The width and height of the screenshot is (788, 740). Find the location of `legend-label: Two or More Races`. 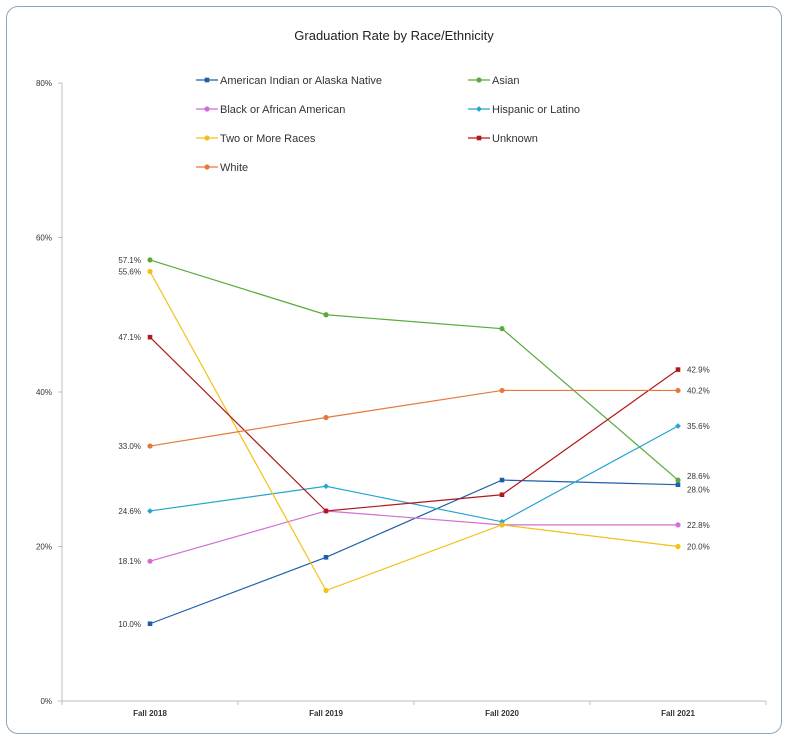

legend-label: Two or More Races is located at coordinates (268, 139).